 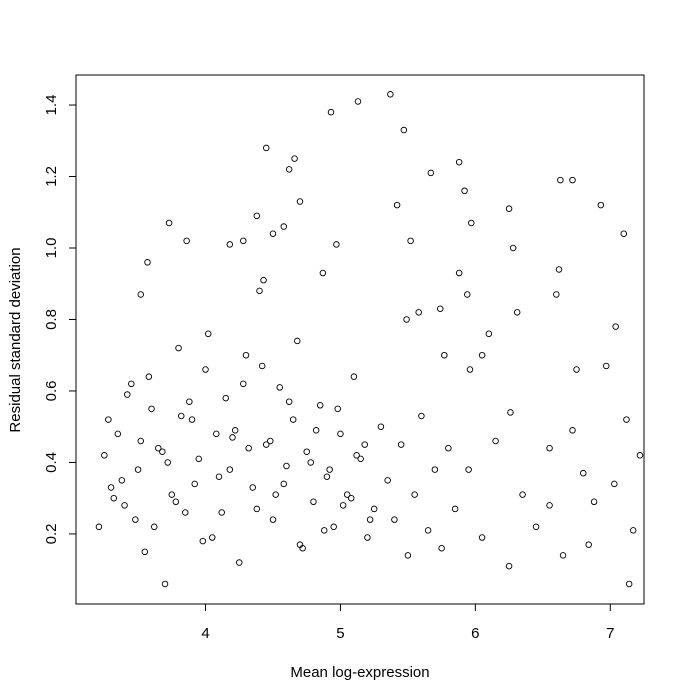 What do you see at coordinates (51, 319) in the screenshot?
I see `y-tick-label: 0.8` at bounding box center [51, 319].